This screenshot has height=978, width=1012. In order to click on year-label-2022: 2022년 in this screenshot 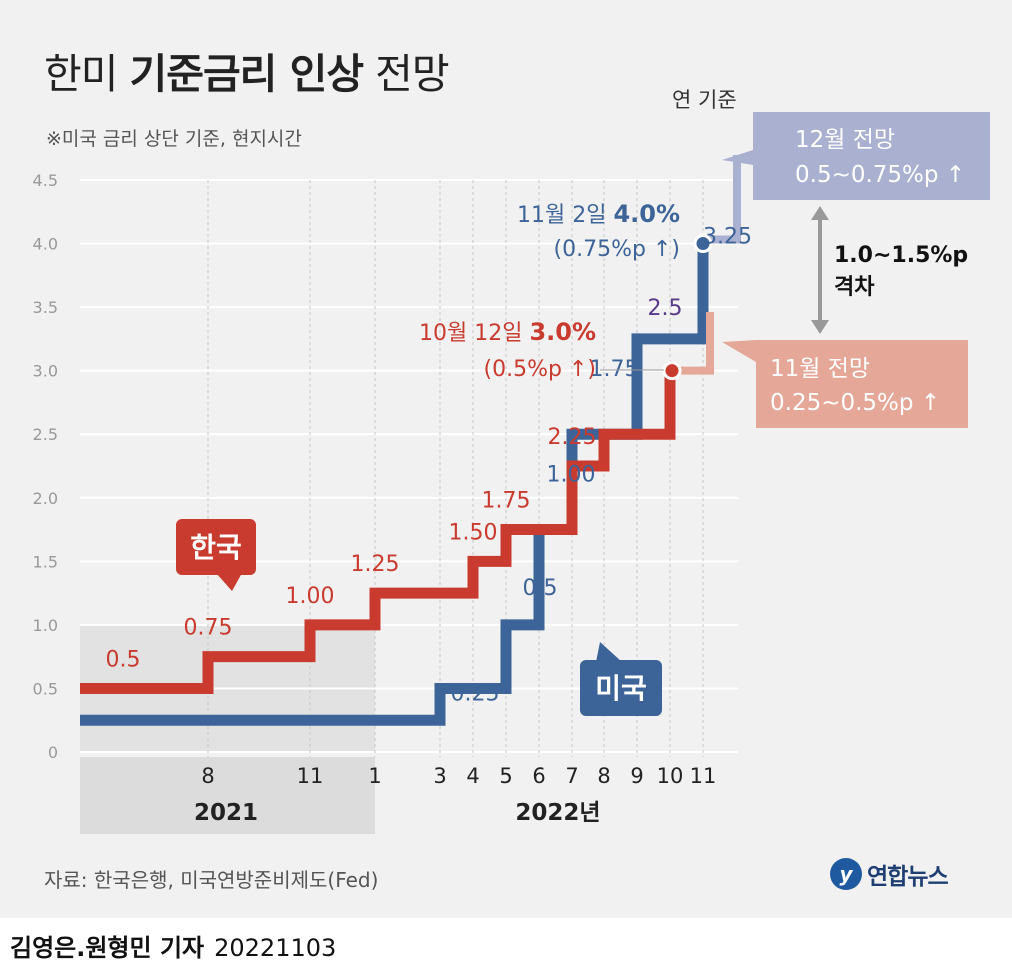, I will do `click(557, 813)`.